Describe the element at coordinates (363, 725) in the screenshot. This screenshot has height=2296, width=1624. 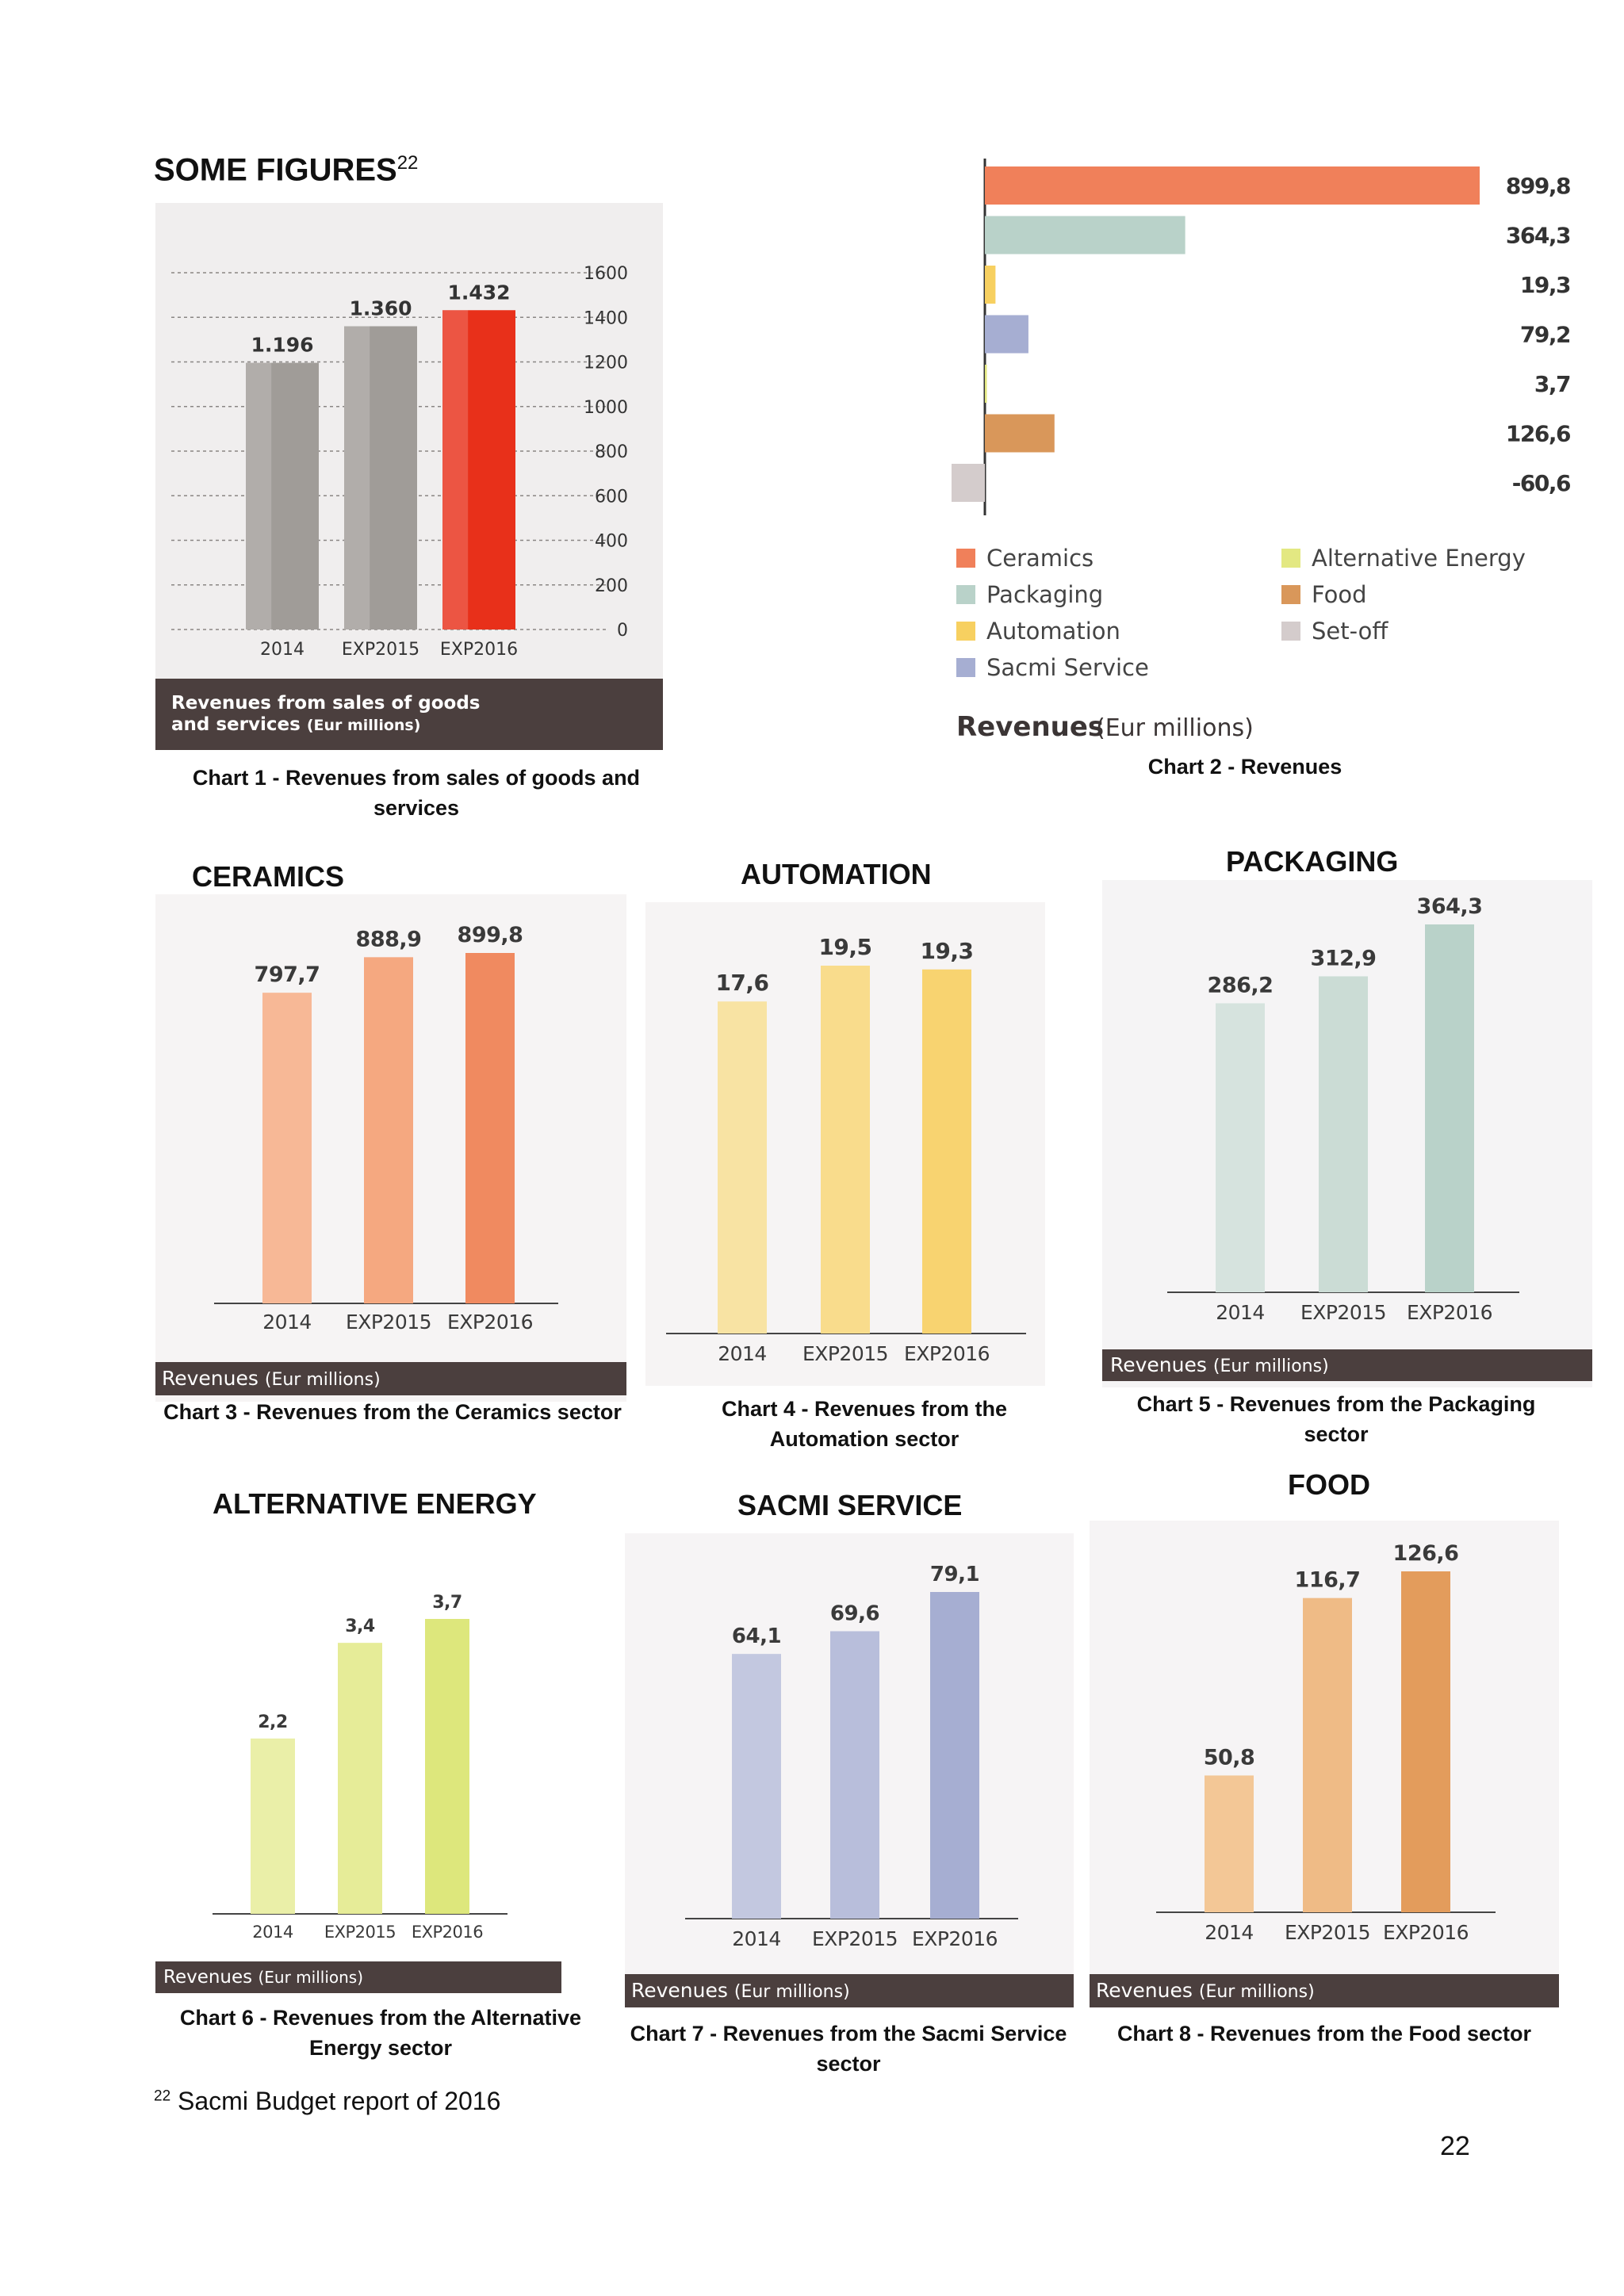
I see `chart1-footer-unit: (Eur millions)` at that location.